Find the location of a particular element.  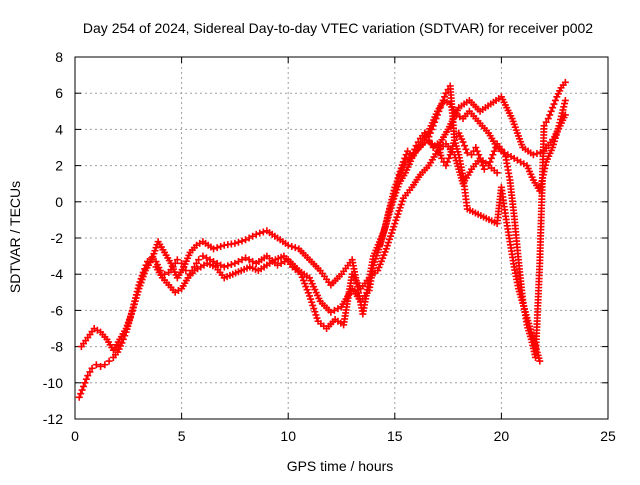

x-axis-label: GPS time / hours is located at coordinates (340, 466).